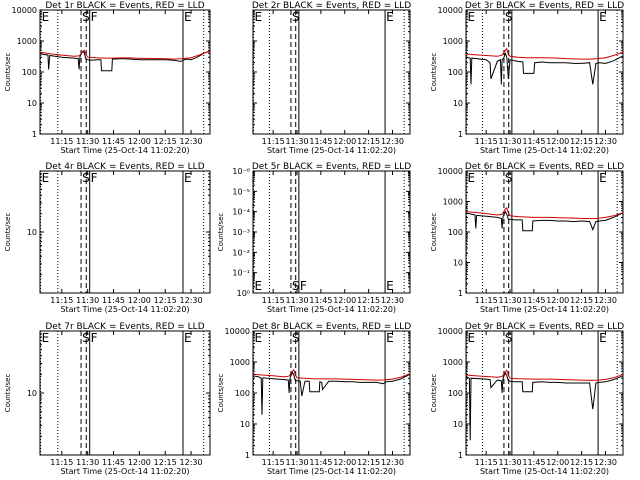 The width and height of the screenshot is (640, 480). Describe the element at coordinates (124, 167) in the screenshot. I see `panel-title: Det 4r BLACK = Events, RED = LLD` at that location.